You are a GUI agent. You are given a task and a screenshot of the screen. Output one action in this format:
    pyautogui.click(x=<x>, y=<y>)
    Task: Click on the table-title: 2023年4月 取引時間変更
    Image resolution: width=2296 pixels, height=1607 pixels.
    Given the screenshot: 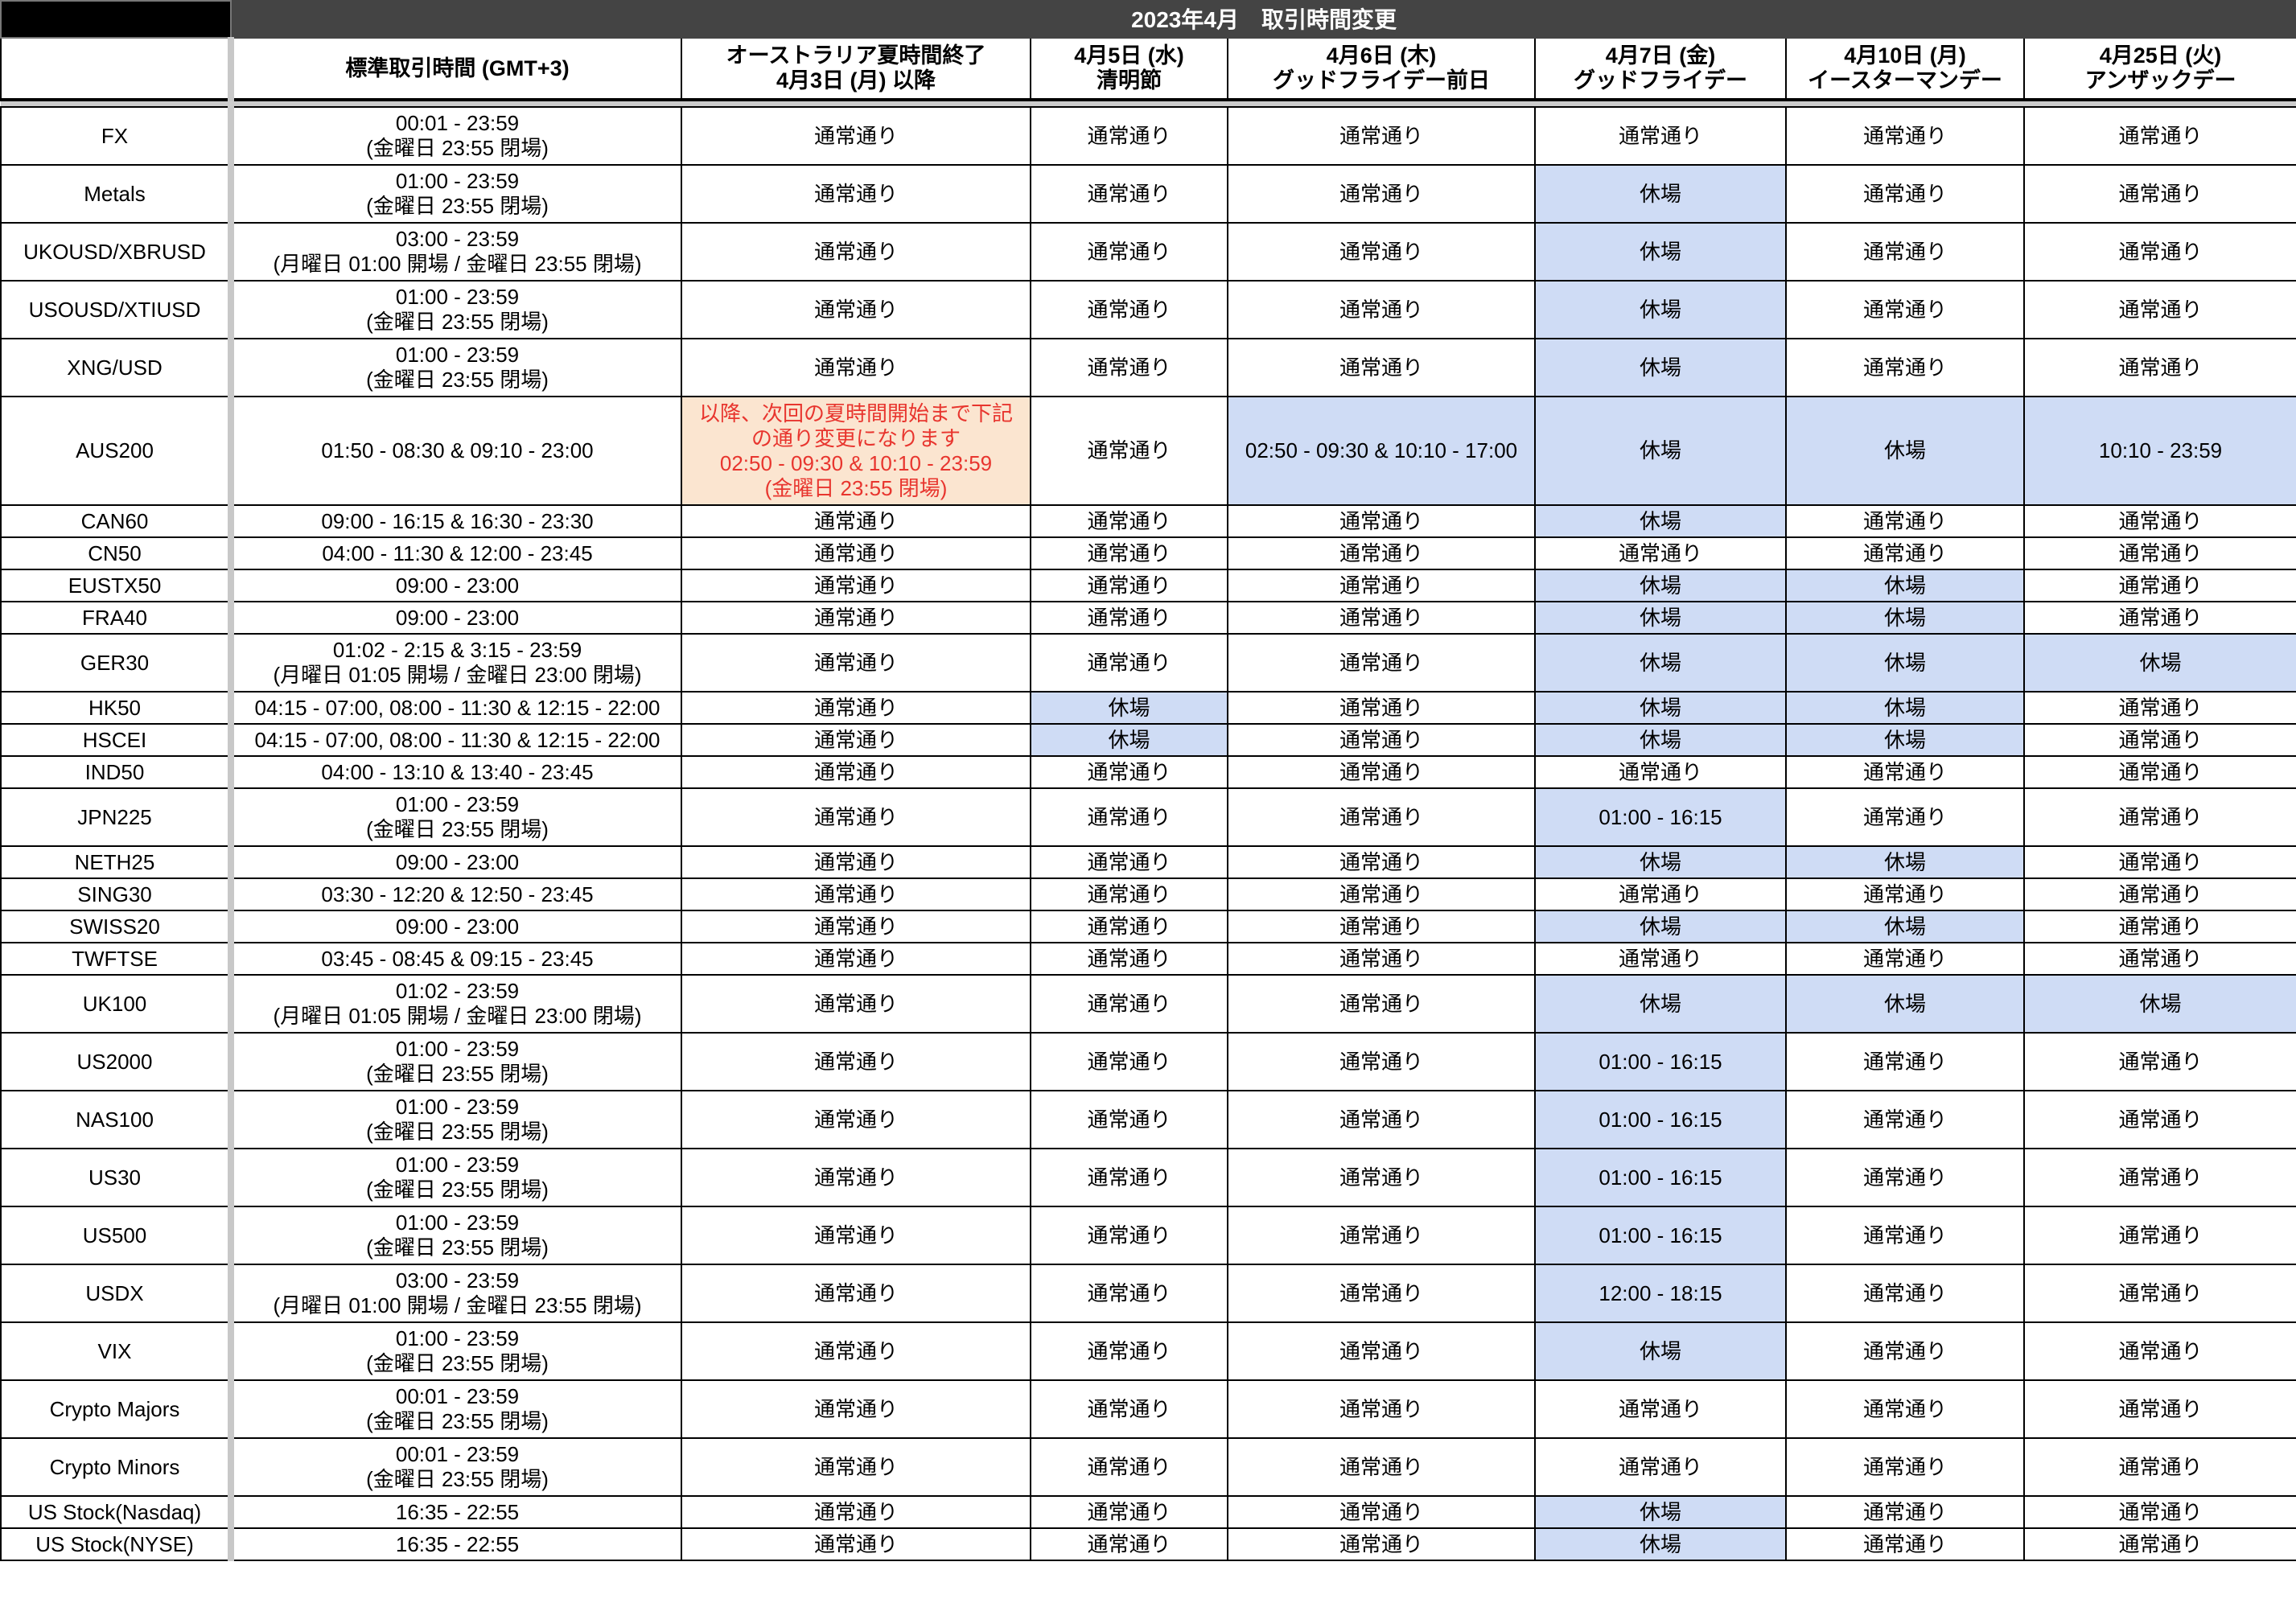 What is the action you would take?
    pyautogui.click(x=1262, y=19)
    